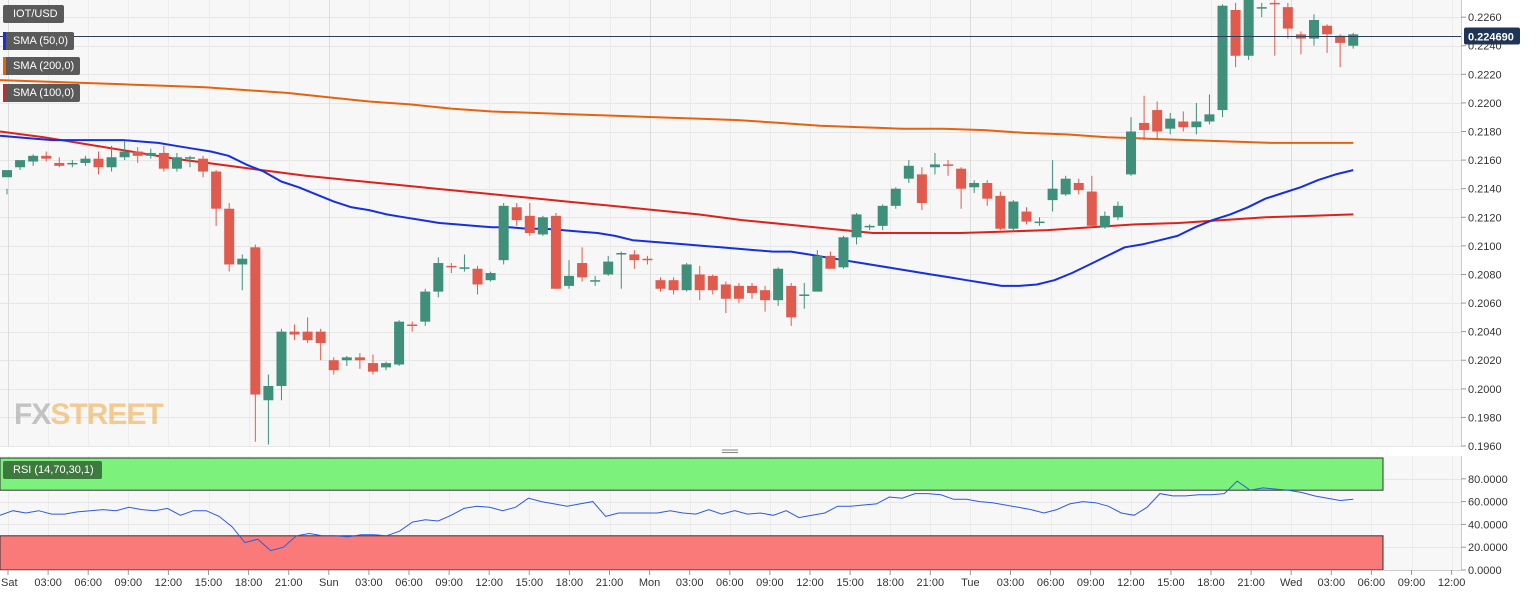  What do you see at coordinates (730, 451) in the screenshot?
I see `pane-divider-handle` at bounding box center [730, 451].